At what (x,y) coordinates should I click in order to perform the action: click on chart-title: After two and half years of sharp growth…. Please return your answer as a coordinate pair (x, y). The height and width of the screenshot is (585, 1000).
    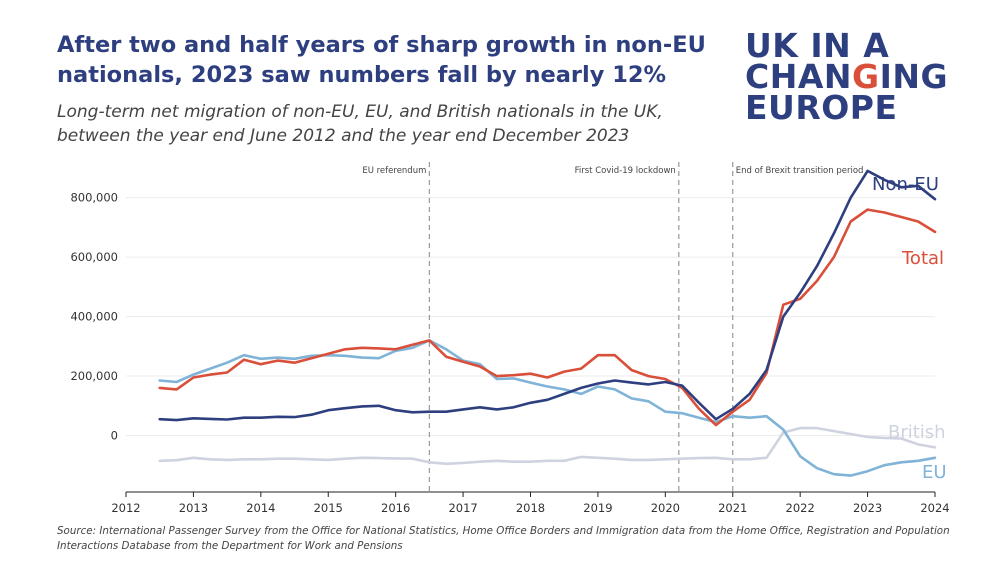
    Looking at the image, I should click on (387, 60).